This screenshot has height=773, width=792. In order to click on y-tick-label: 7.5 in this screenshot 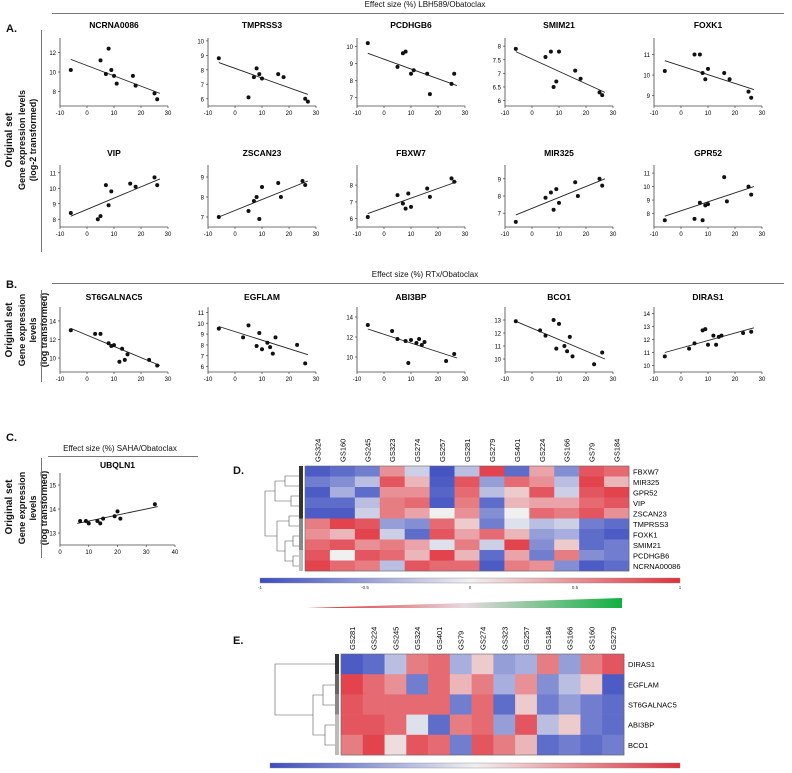, I will do `click(497, 61)`.